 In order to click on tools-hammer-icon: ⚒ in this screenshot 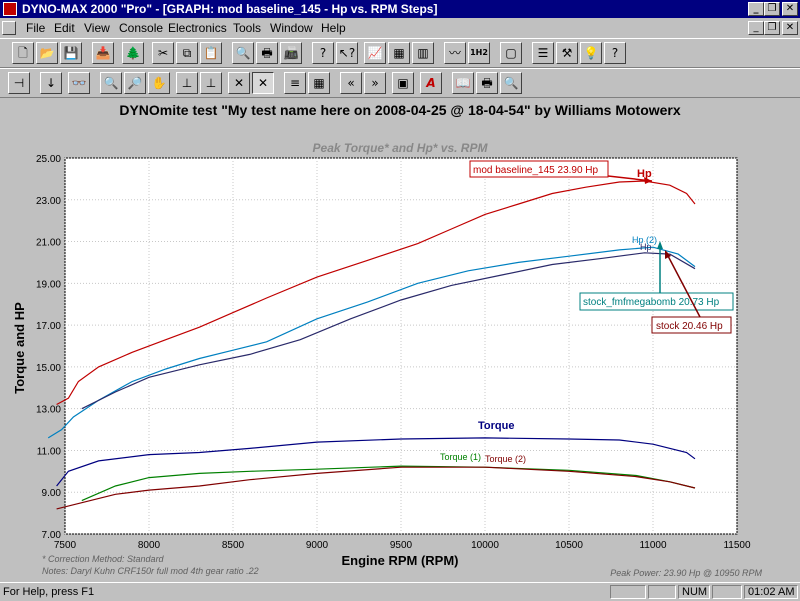, I will do `click(567, 53)`.